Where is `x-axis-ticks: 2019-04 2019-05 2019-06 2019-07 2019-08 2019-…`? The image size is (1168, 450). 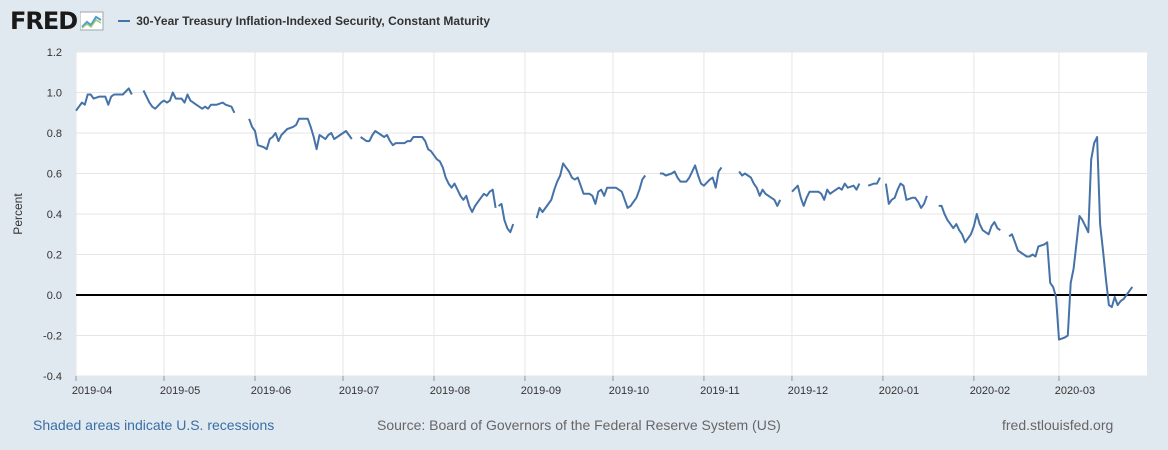
x-axis-ticks: 2019-04 2019-05 2019-06 2019-07 2019-08 2019-… is located at coordinates (583, 386).